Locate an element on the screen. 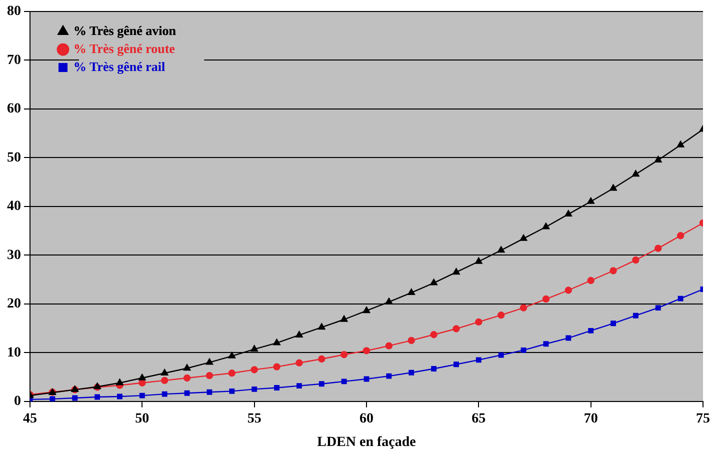 The width and height of the screenshot is (713, 459). y-tick-label: 20 is located at coordinates (14, 304).